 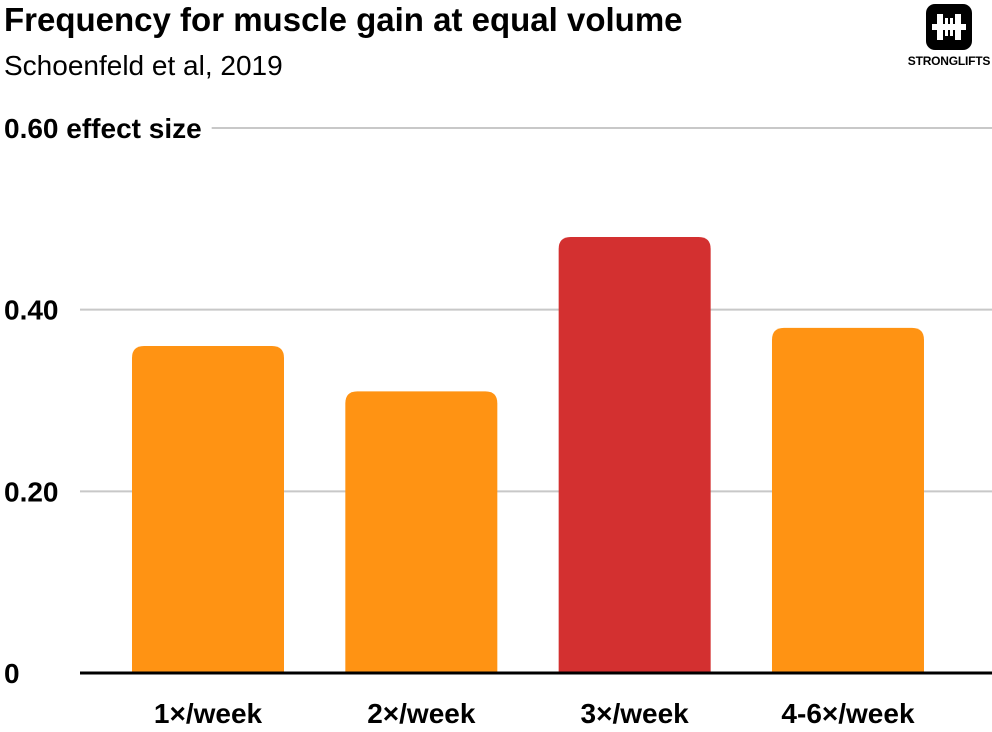 I want to click on x-category-label: 4-6×/week, so click(x=848, y=713).